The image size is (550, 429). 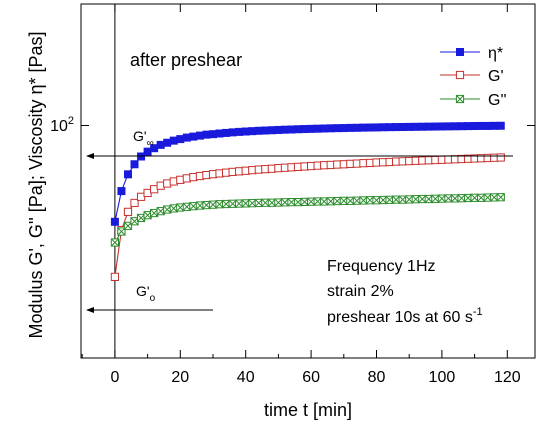 What do you see at coordinates (473, 77) in the screenshot?
I see `legend: η* G' G''` at bounding box center [473, 77].